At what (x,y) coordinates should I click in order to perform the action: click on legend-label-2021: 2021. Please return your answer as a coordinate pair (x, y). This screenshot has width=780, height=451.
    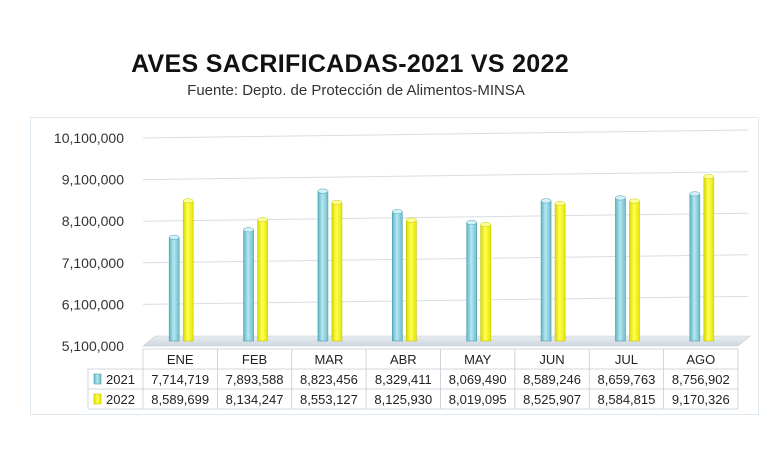
    Looking at the image, I should click on (120, 379).